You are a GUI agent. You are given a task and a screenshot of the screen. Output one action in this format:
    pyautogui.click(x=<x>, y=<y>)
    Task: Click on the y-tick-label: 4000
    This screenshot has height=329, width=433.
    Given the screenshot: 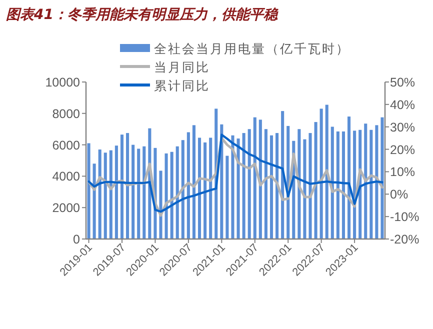 What is the action you would take?
    pyautogui.click(x=66, y=177)
    